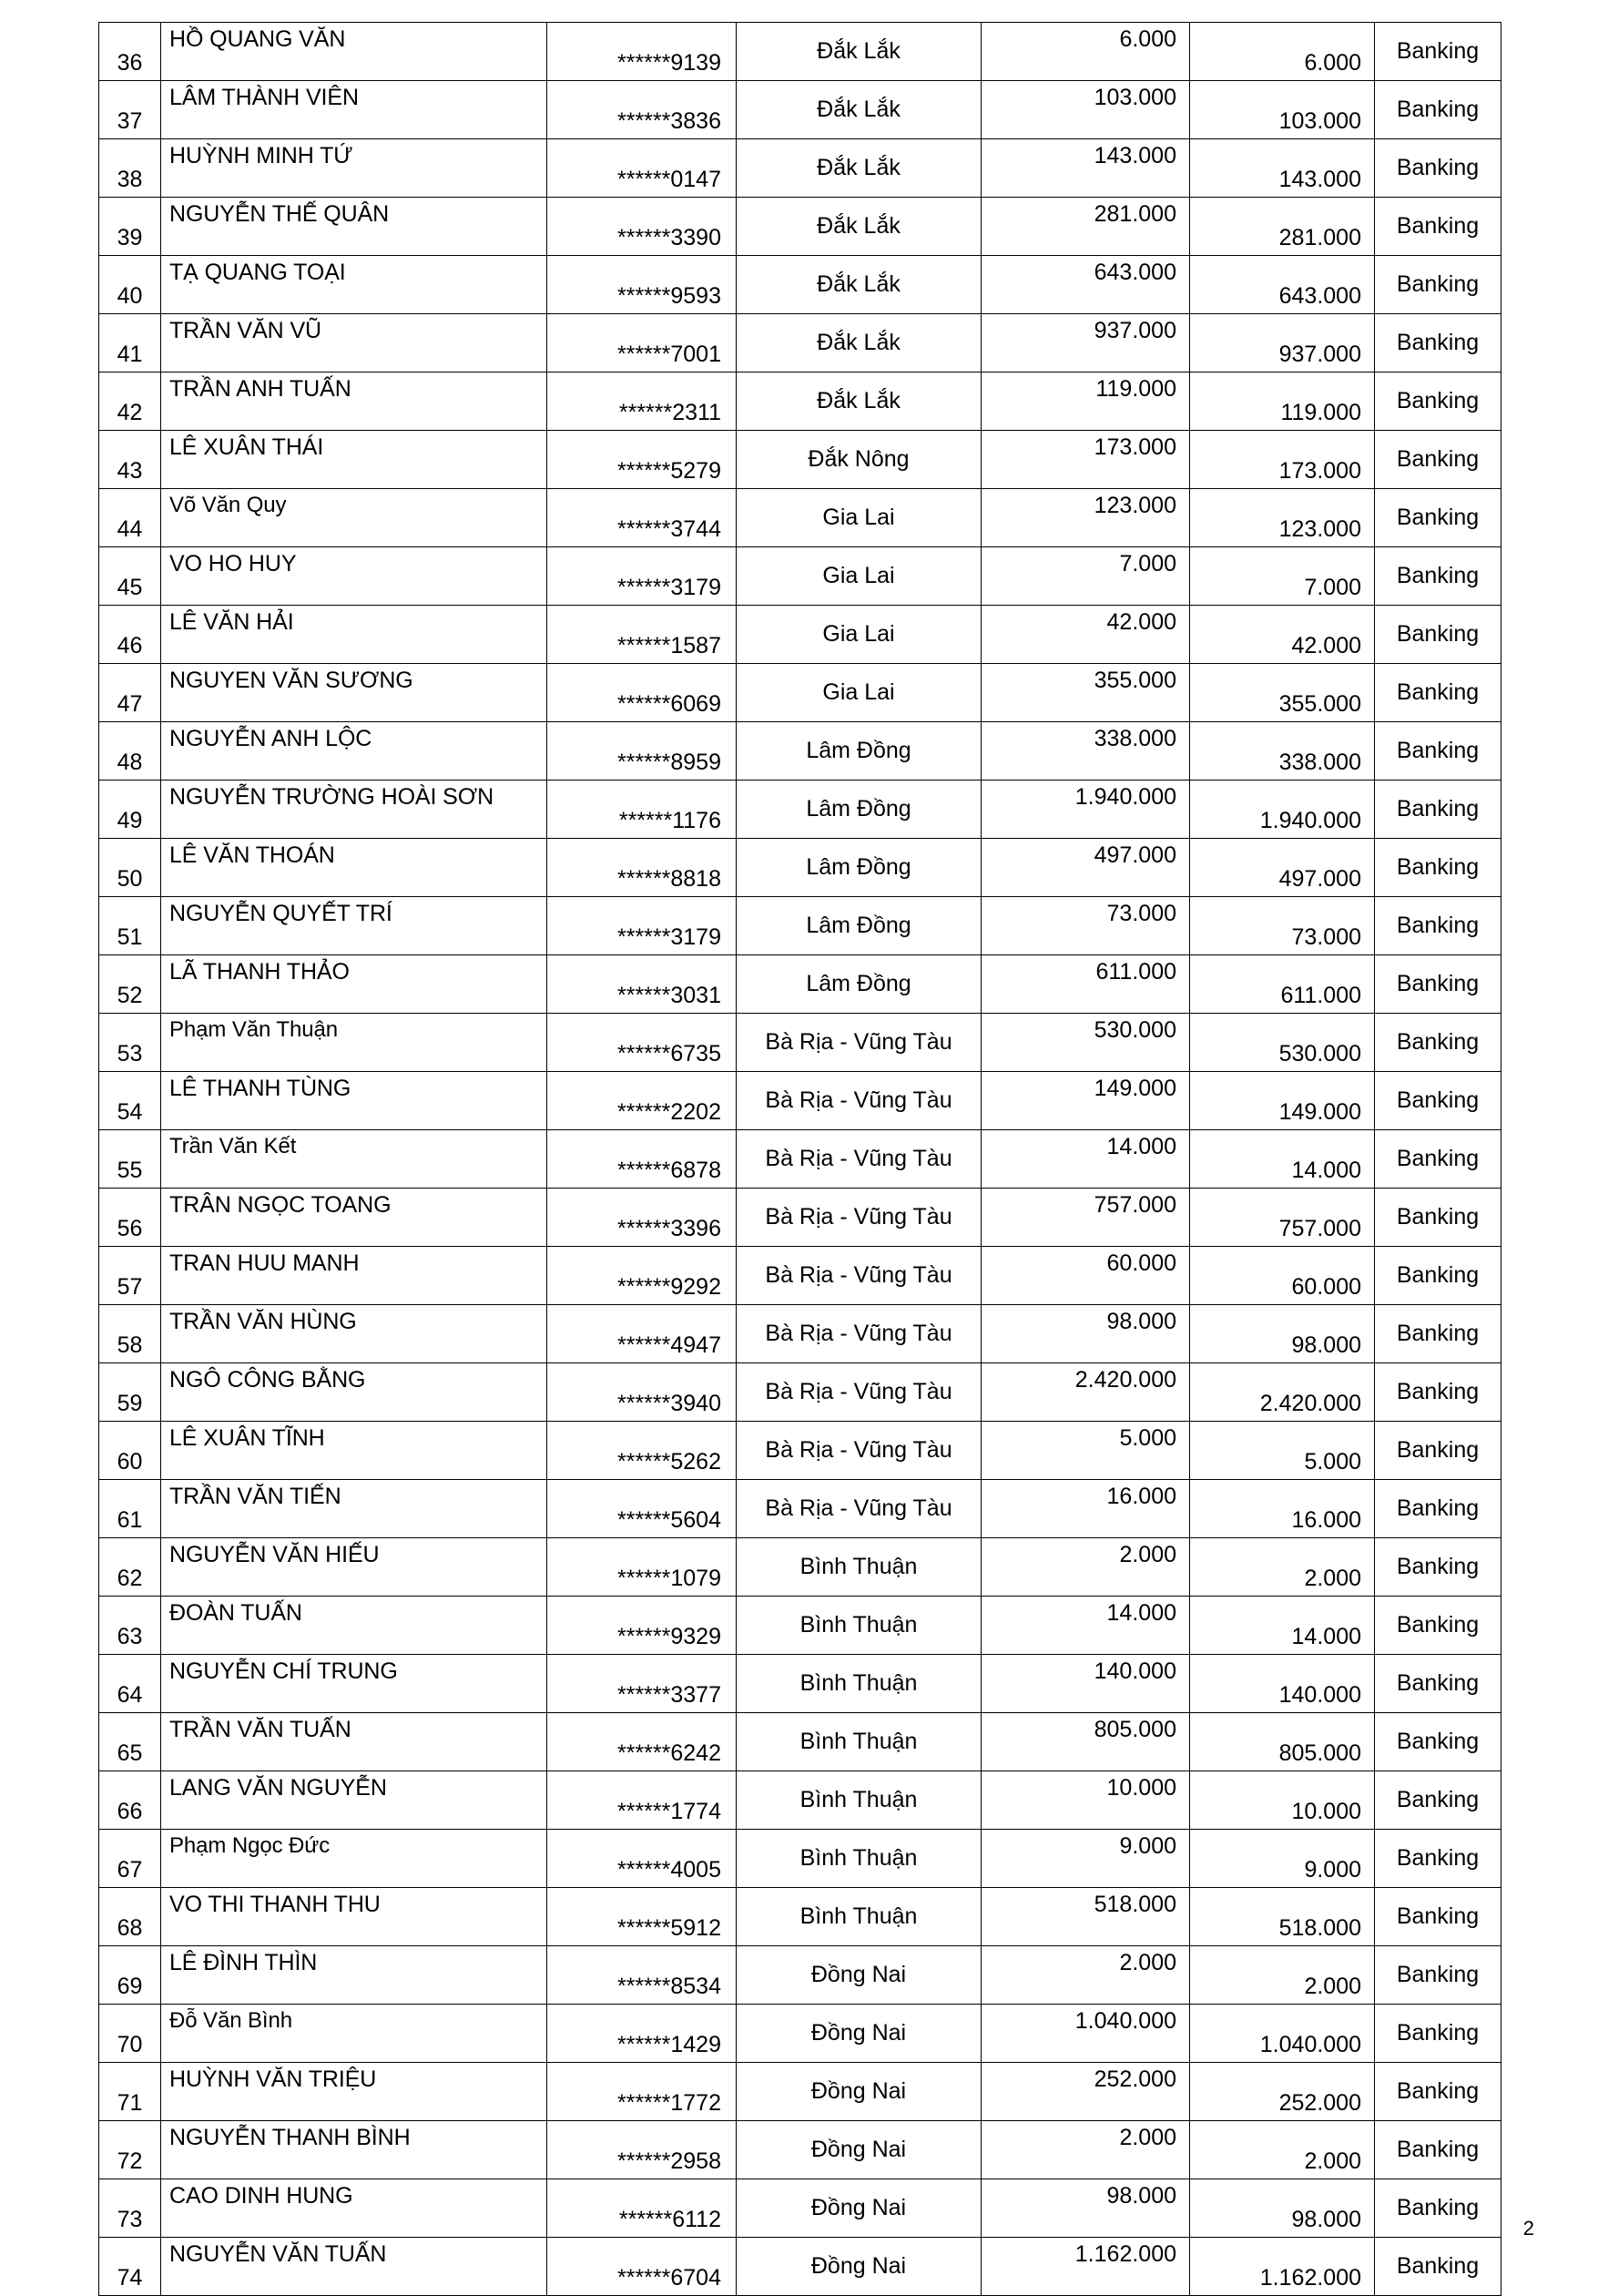  I want to click on row-index: 74, so click(130, 2278).